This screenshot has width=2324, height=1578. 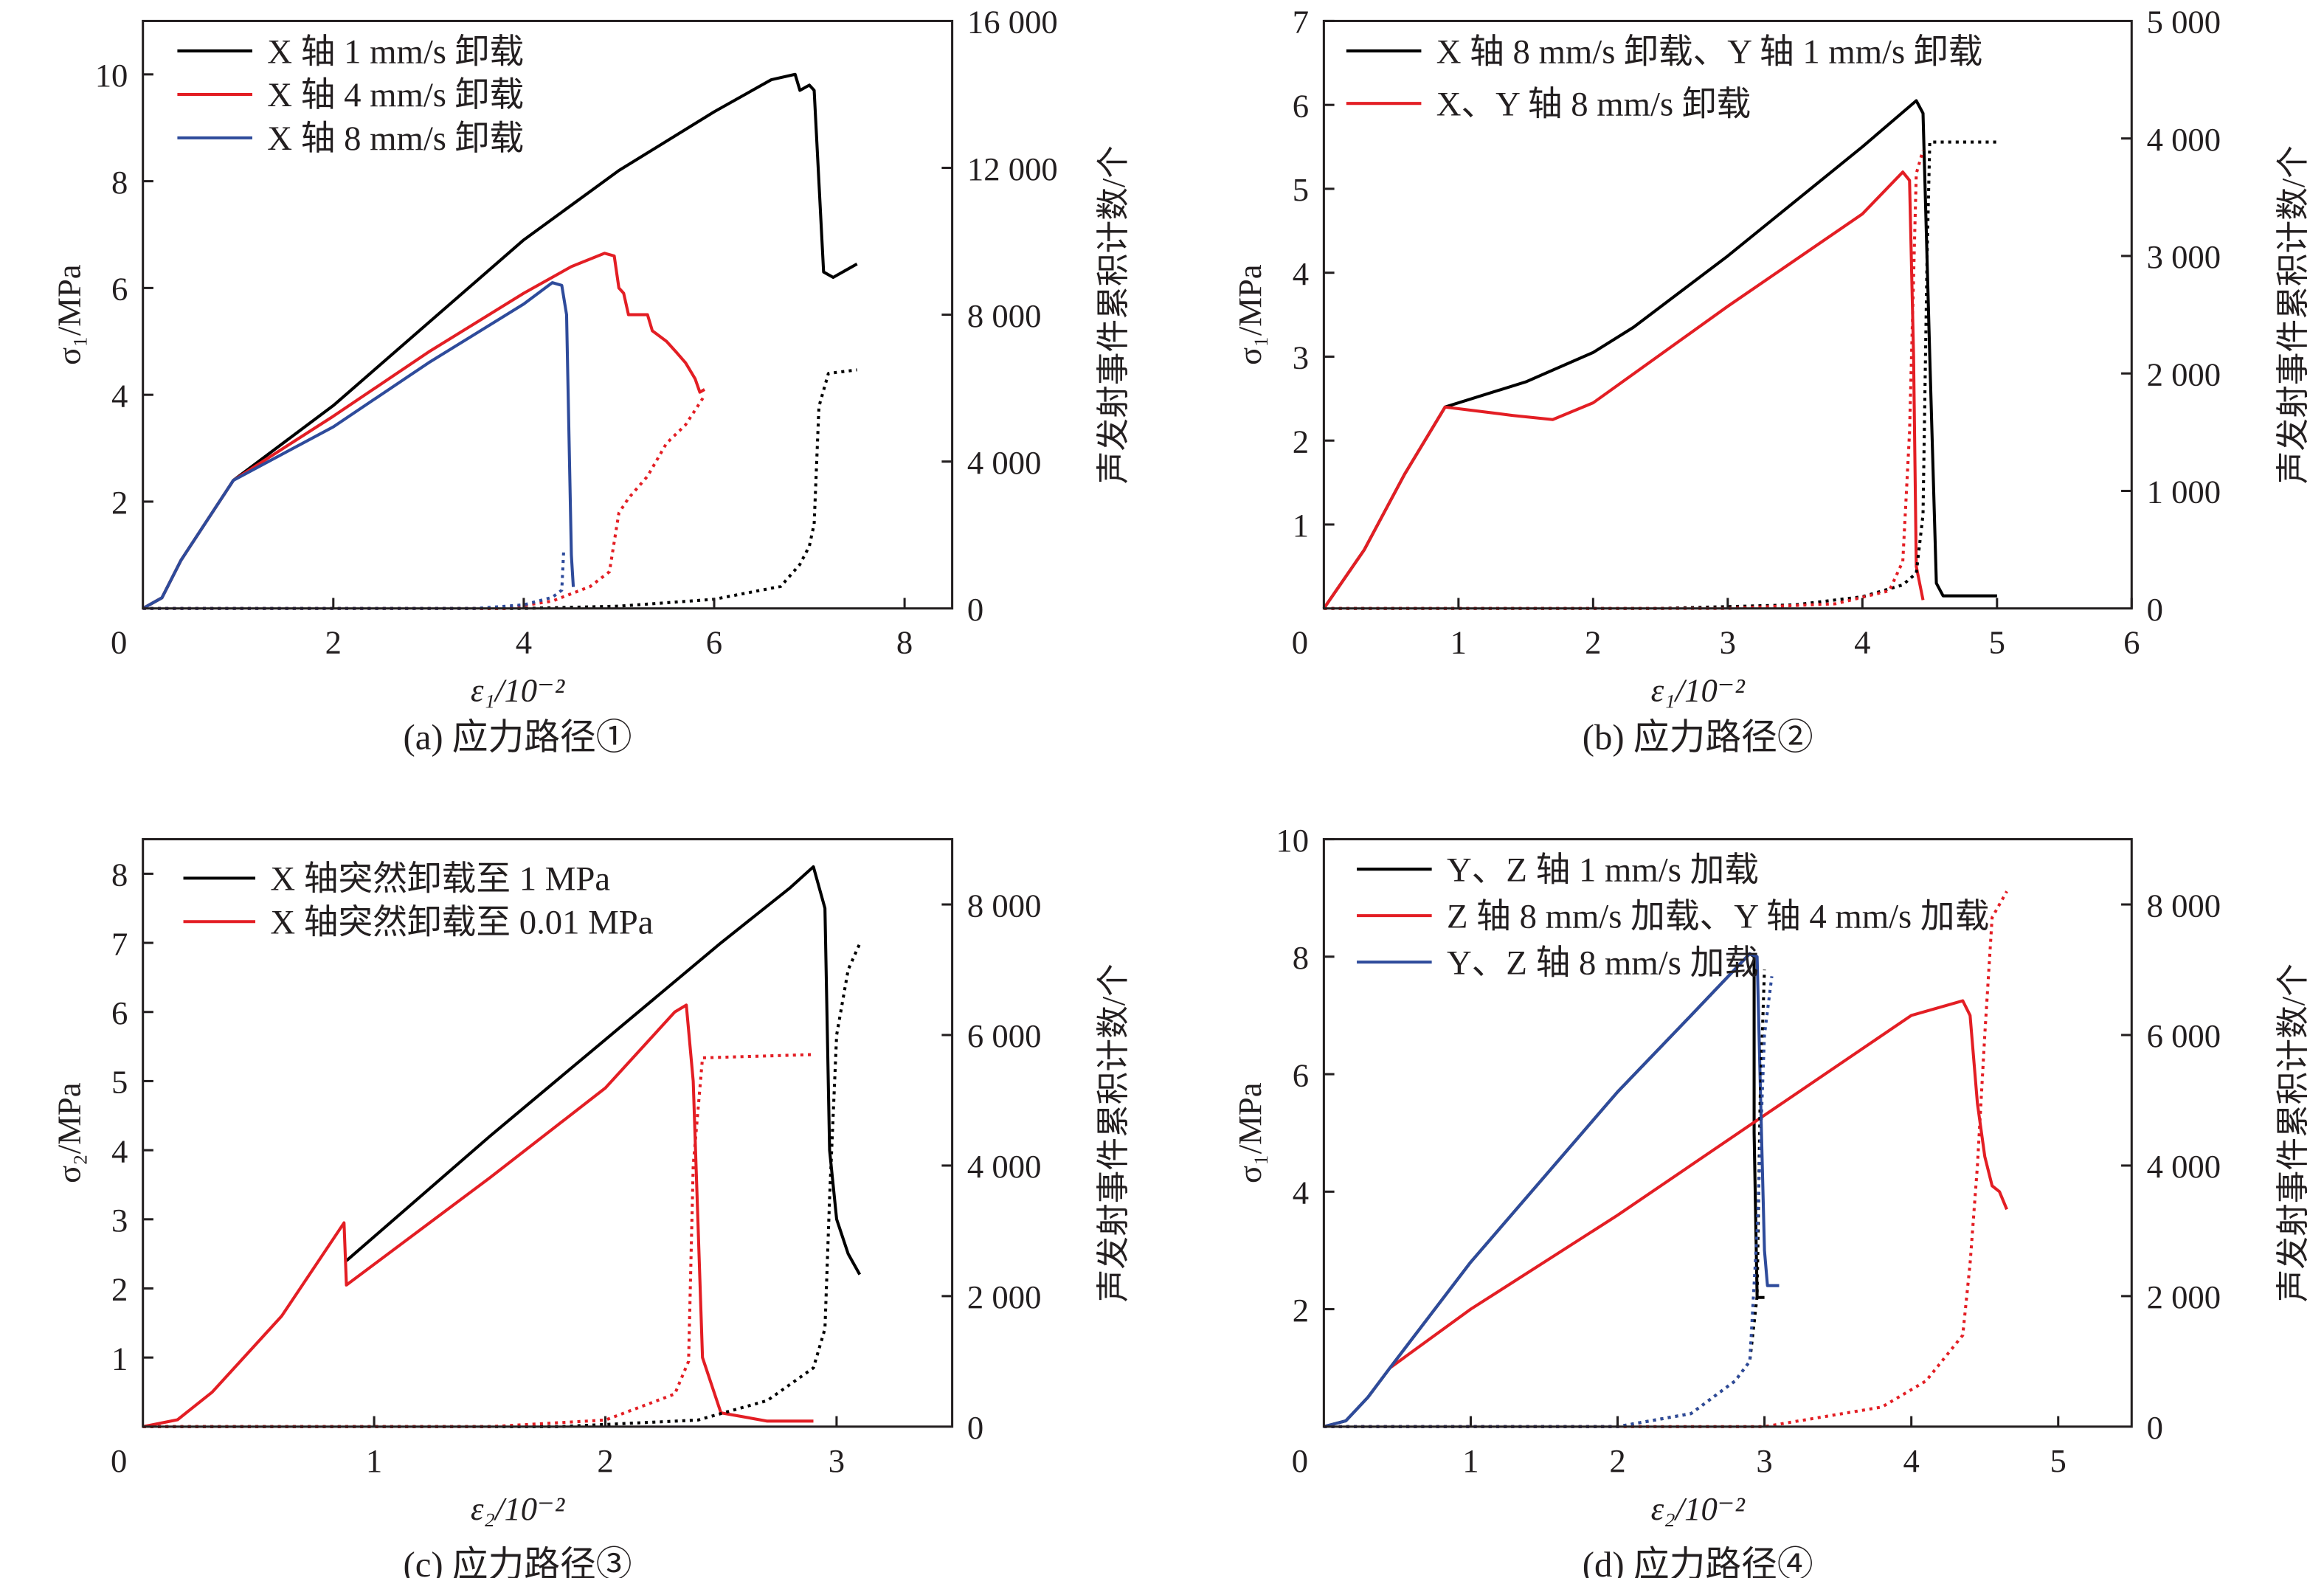 What do you see at coordinates (1698, 1562) in the screenshot?
I see `panel-caption: (d) 应力路径④` at bounding box center [1698, 1562].